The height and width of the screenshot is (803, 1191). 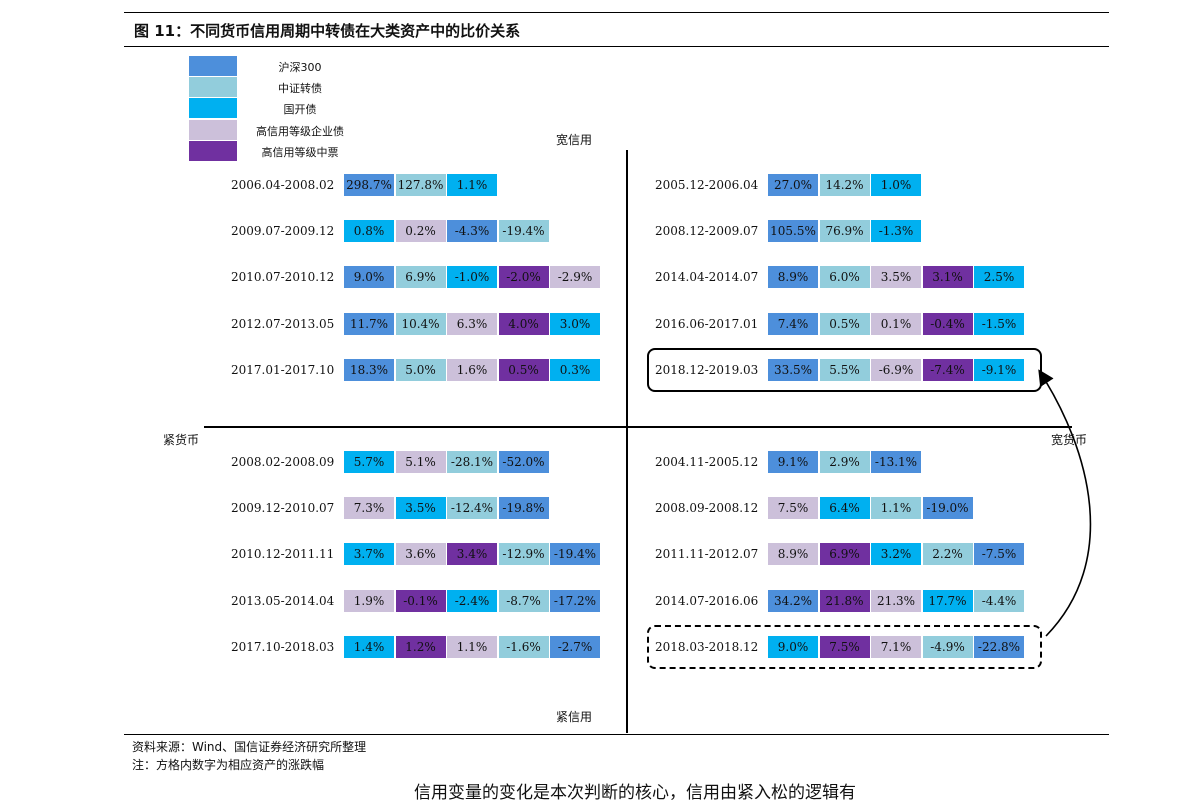 What do you see at coordinates (369, 646) in the screenshot?
I see `value-cell: 1.4%` at bounding box center [369, 646].